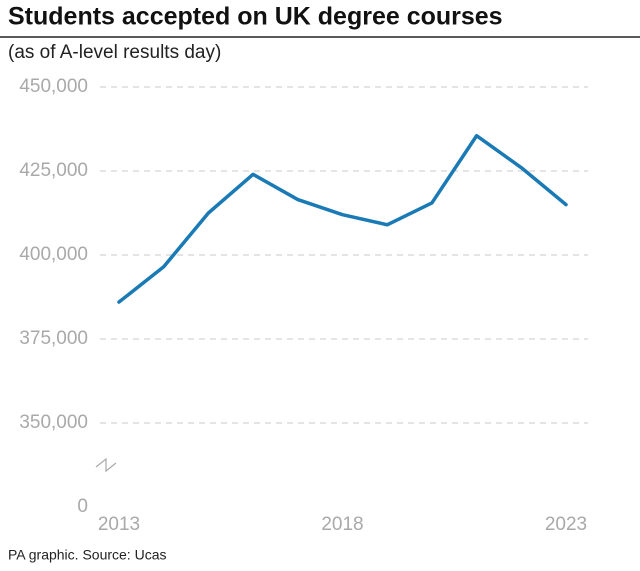 Image resolution: width=640 pixels, height=571 pixels. What do you see at coordinates (566, 524) in the screenshot?
I see `x-tick-label: 2023` at bounding box center [566, 524].